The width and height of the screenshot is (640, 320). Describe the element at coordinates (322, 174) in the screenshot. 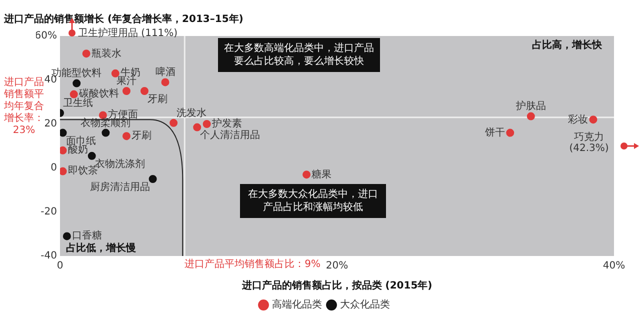

I see `annotation: 糖果` at that location.